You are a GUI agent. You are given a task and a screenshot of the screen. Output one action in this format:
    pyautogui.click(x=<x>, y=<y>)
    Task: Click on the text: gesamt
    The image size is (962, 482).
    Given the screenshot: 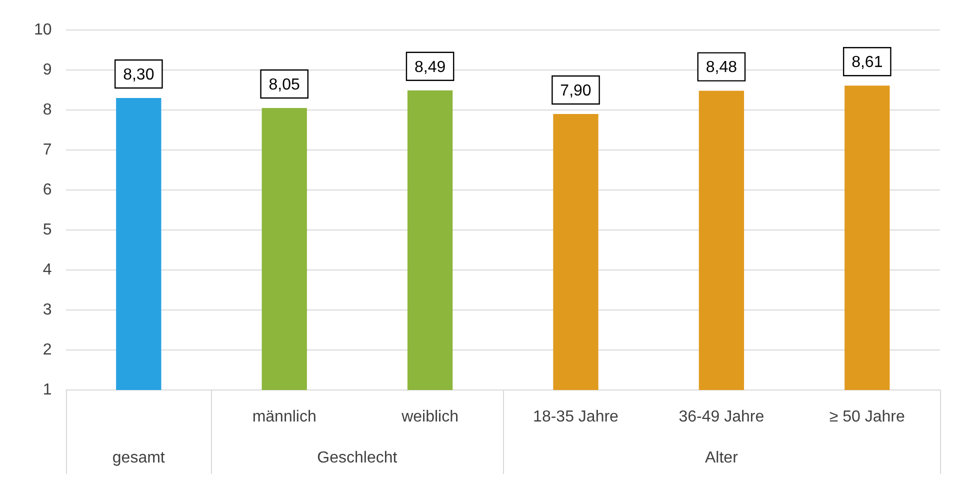 What is the action you would take?
    pyautogui.click(x=139, y=457)
    